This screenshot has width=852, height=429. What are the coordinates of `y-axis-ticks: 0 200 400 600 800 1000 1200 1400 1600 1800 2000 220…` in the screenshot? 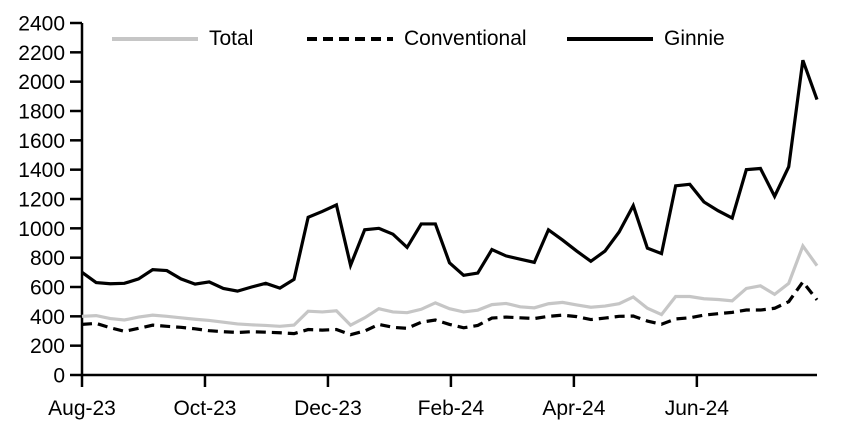 It's located at (50, 200).